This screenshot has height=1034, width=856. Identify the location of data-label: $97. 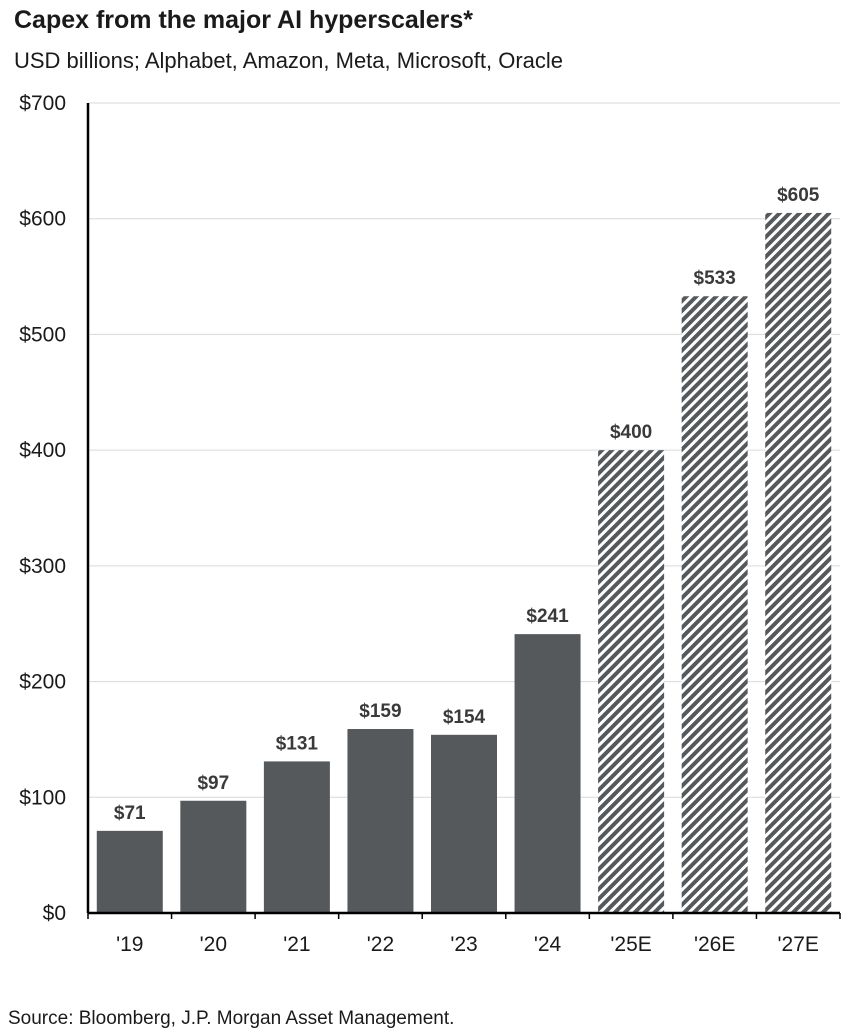
(213, 783).